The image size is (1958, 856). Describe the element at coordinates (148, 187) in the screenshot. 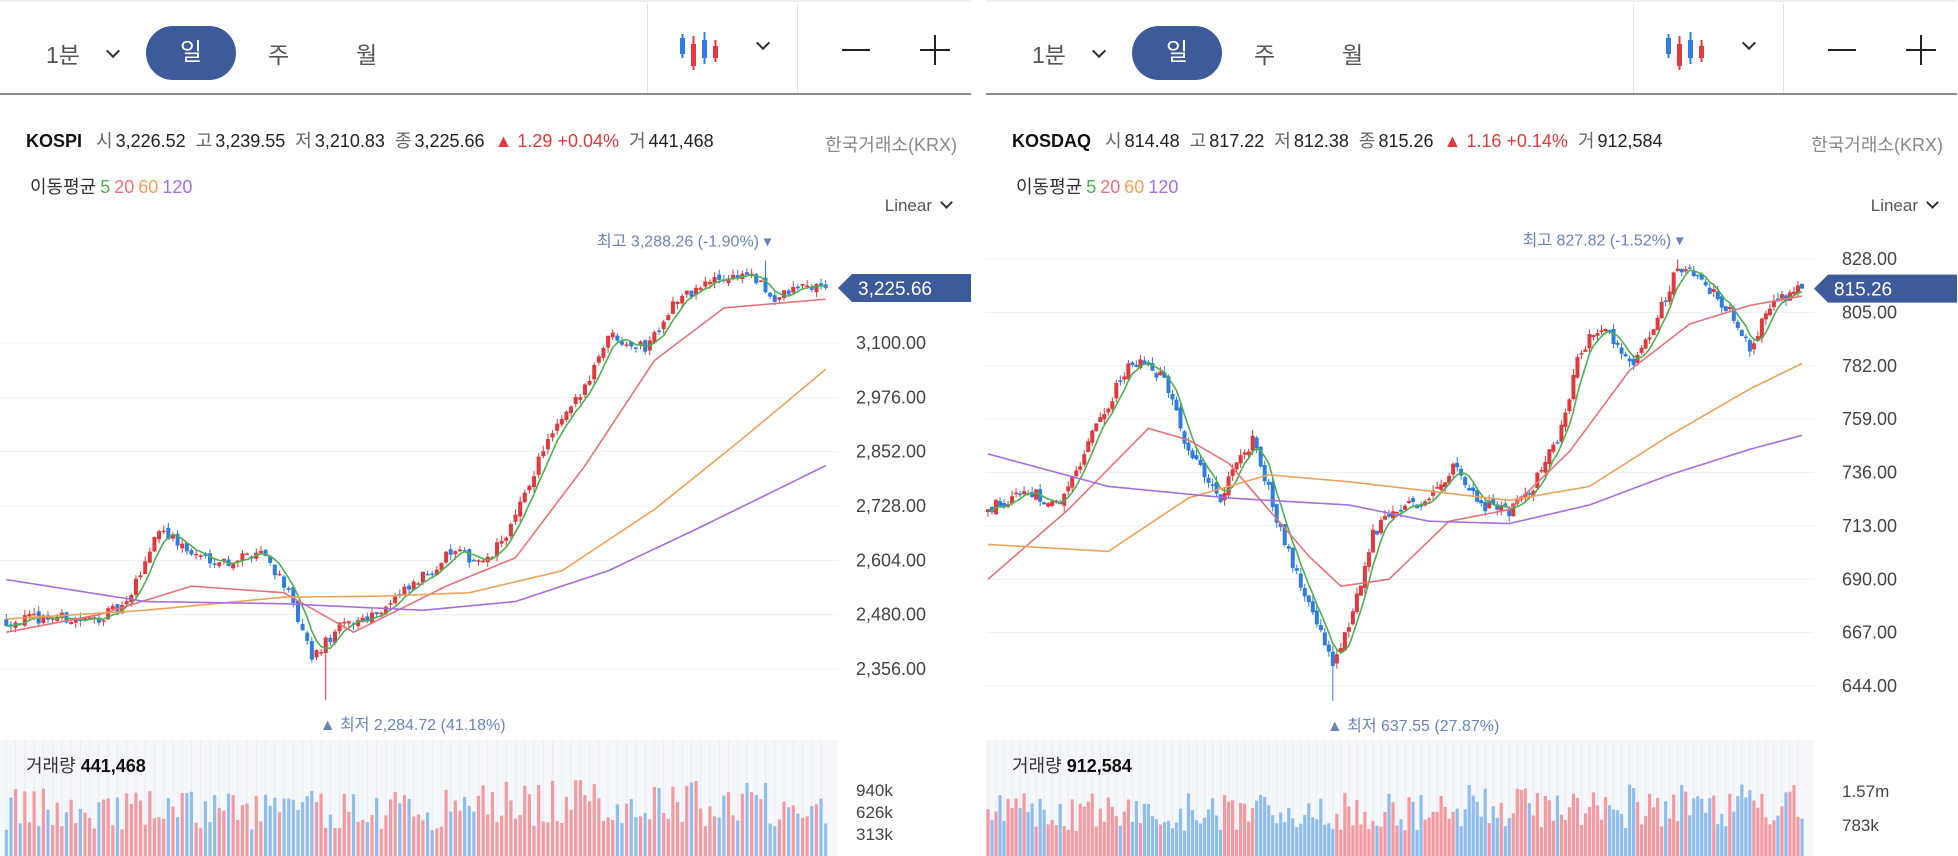

I see `ma60-legend: 60` at that location.